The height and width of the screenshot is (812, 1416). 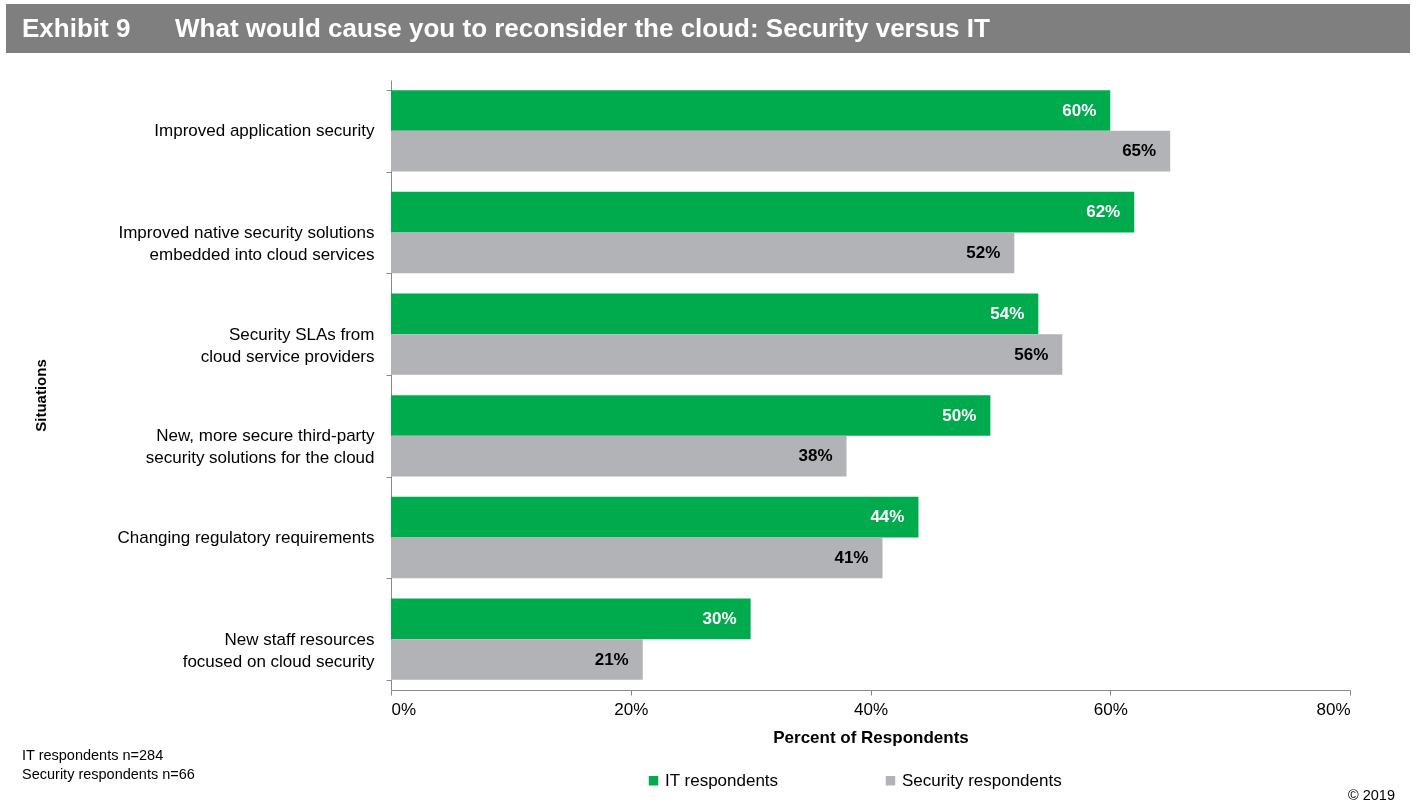 What do you see at coordinates (887, 517) in the screenshot?
I see `data-label: 44%` at bounding box center [887, 517].